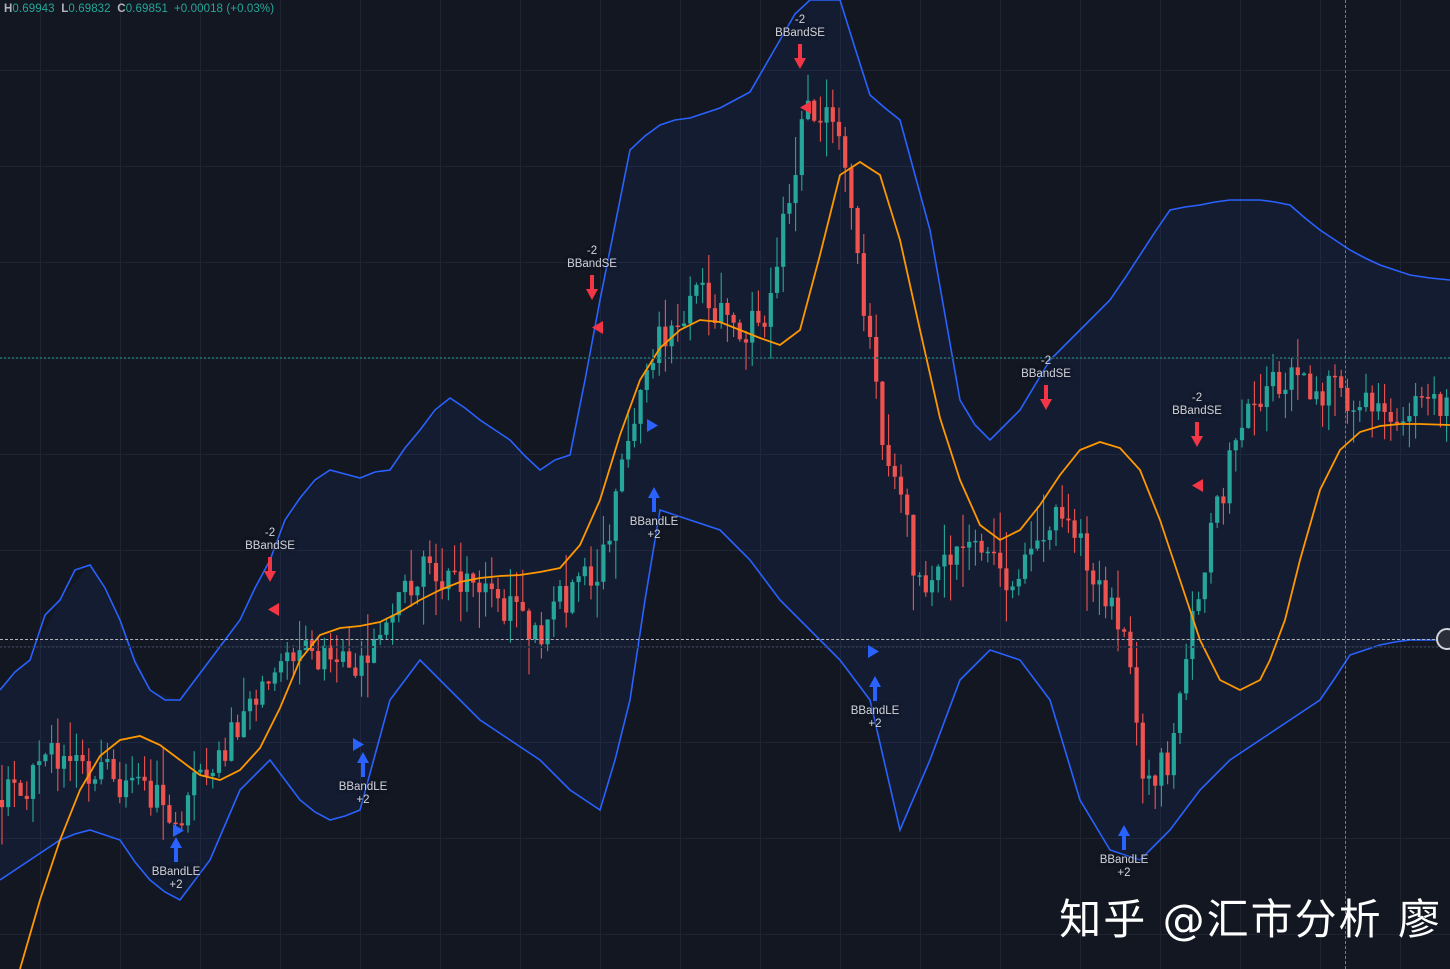  Describe the element at coordinates (1443, 639) in the screenshot. I see `price-level-handle` at that location.